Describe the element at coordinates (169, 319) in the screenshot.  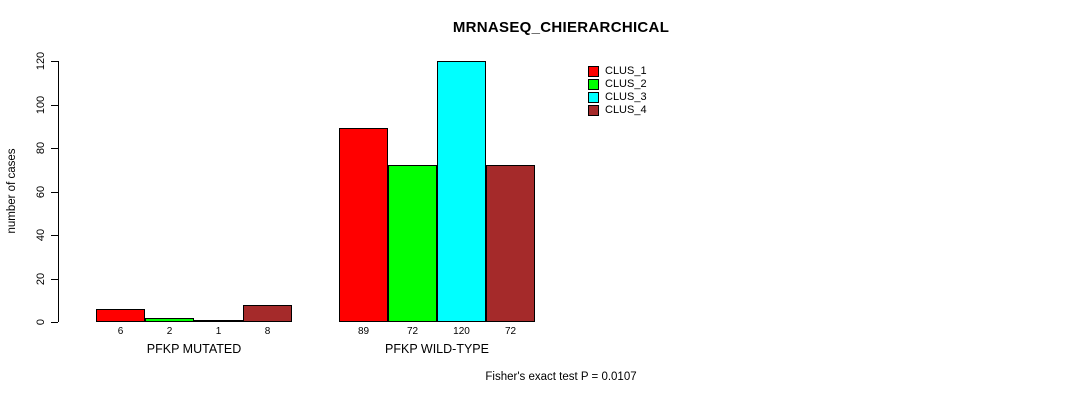
I see `bar-clus_2-mutated` at that location.